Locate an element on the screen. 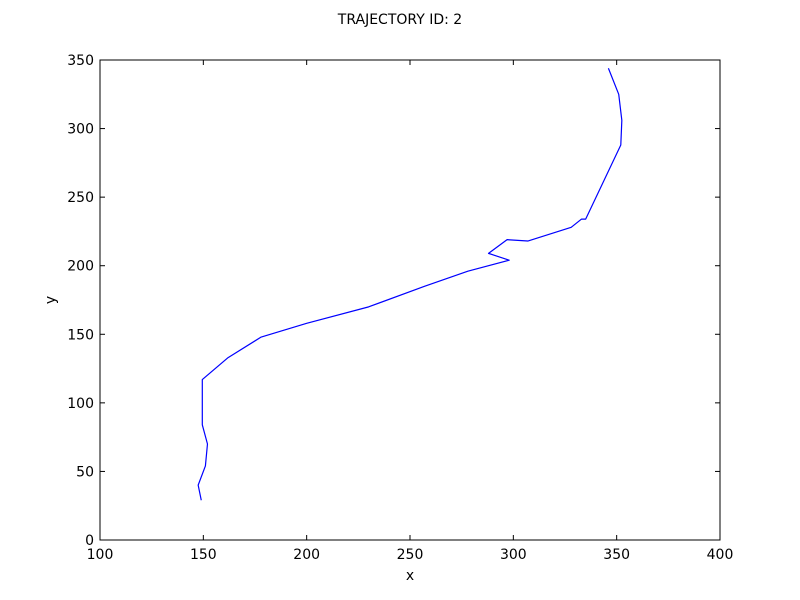  y-axis-label: y is located at coordinates (51, 300).